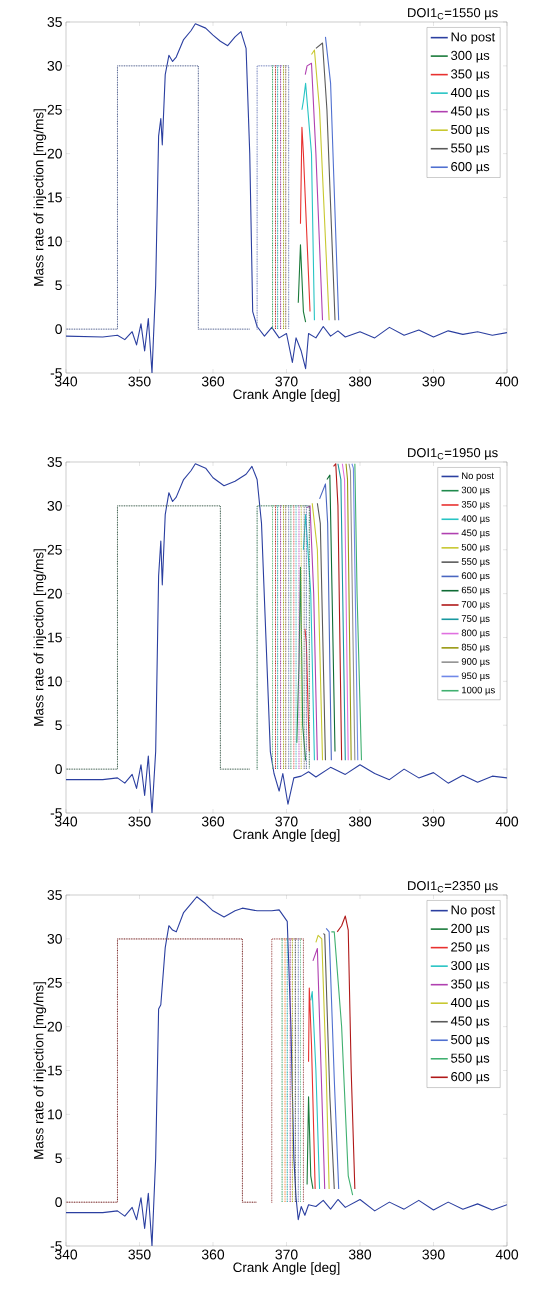  Describe the element at coordinates (475, 662) in the screenshot. I see `legend-label: 900 µs` at that location.